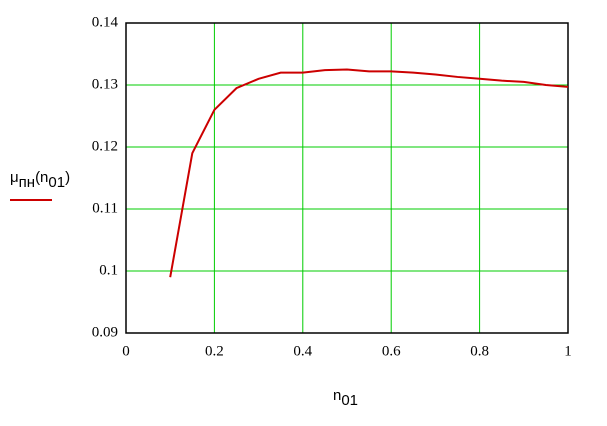  What do you see at coordinates (14, 177) in the screenshot?
I see `label-text: μ` at bounding box center [14, 177].